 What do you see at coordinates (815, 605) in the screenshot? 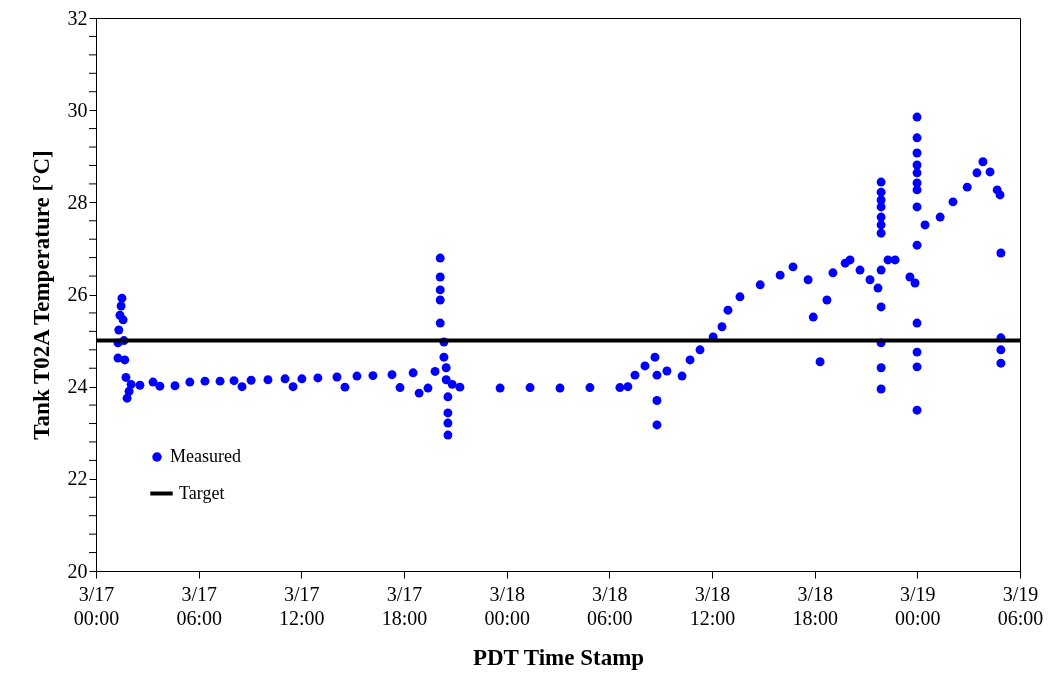
I see `x-tick-label: 3/18 18:00` at bounding box center [815, 605].